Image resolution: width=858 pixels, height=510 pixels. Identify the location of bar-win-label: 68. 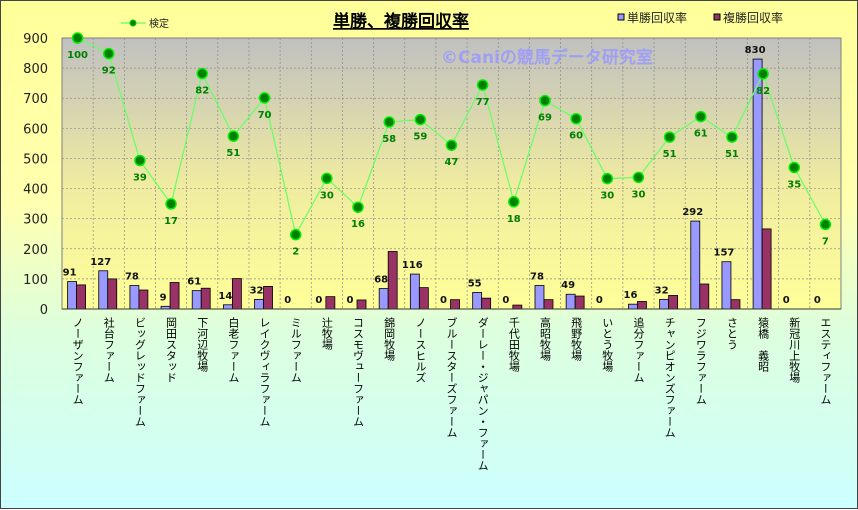
(381, 280).